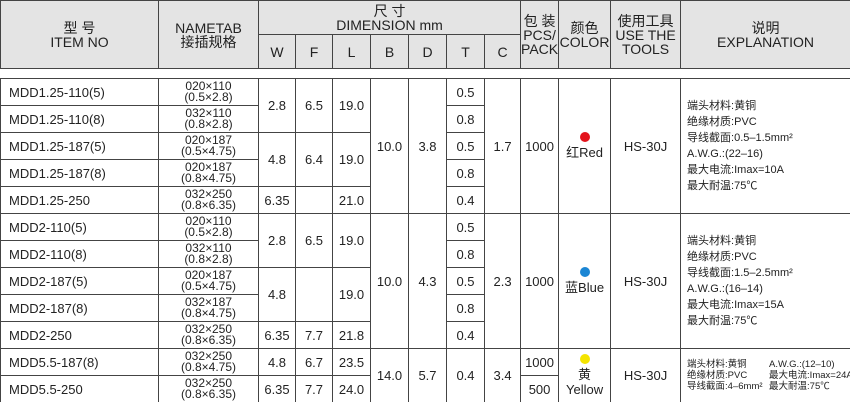 The height and width of the screenshot is (402, 850). What do you see at coordinates (79, 388) in the screenshot?
I see `cell: MDD5.5-250` at bounding box center [79, 388].